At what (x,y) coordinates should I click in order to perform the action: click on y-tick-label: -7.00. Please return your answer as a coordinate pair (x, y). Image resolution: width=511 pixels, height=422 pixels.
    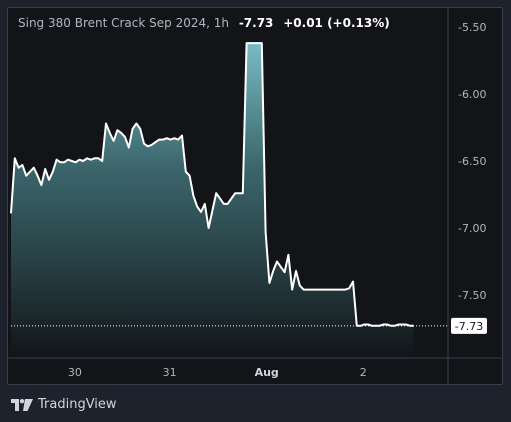
    Looking at the image, I should click on (472, 228).